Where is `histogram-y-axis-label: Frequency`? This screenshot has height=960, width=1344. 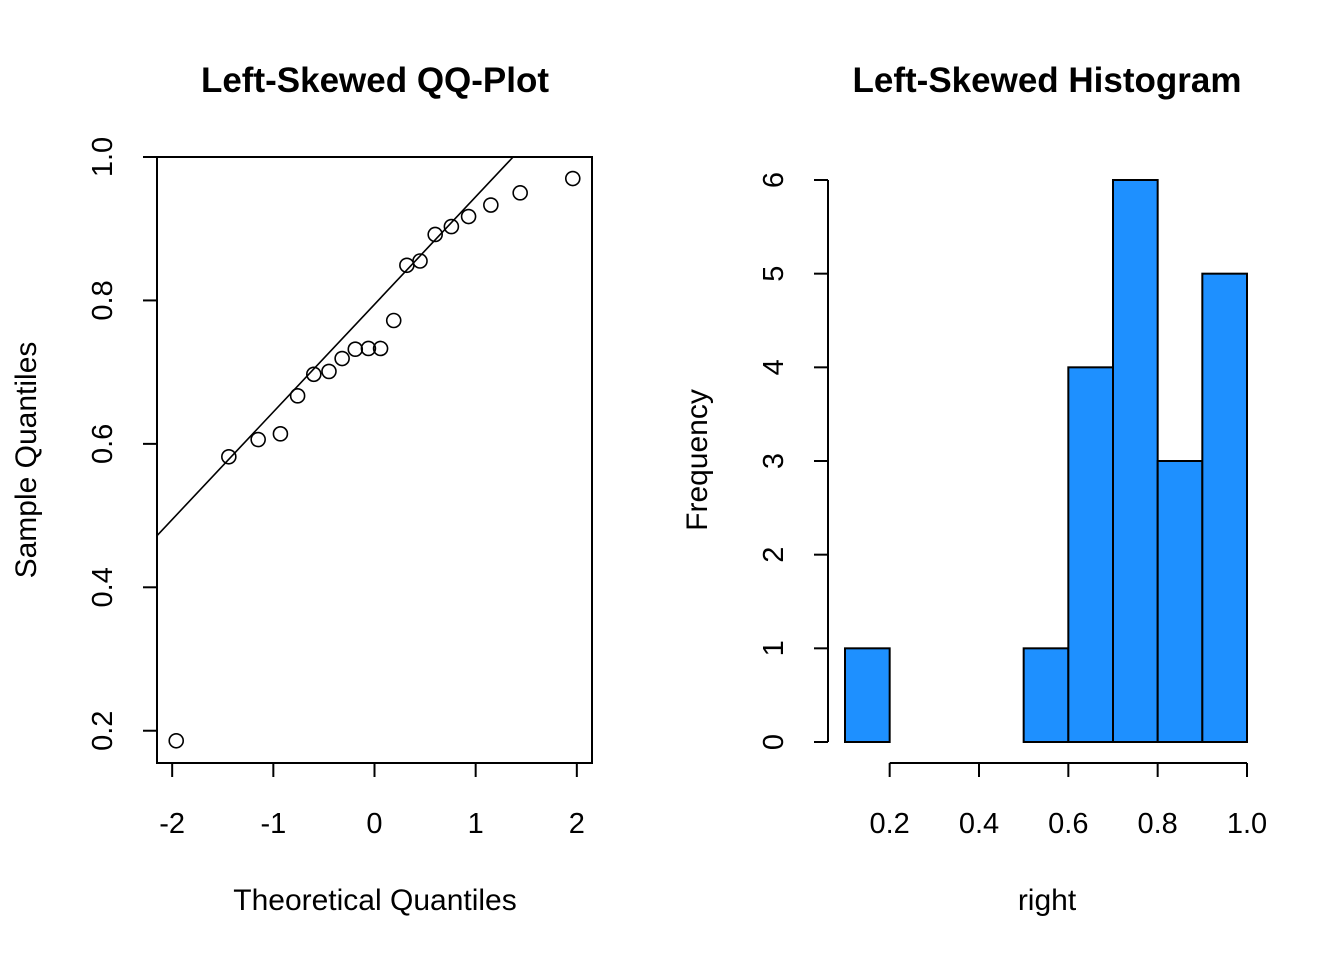
histogram-y-axis-label: Frequency is located at coordinates (697, 460).